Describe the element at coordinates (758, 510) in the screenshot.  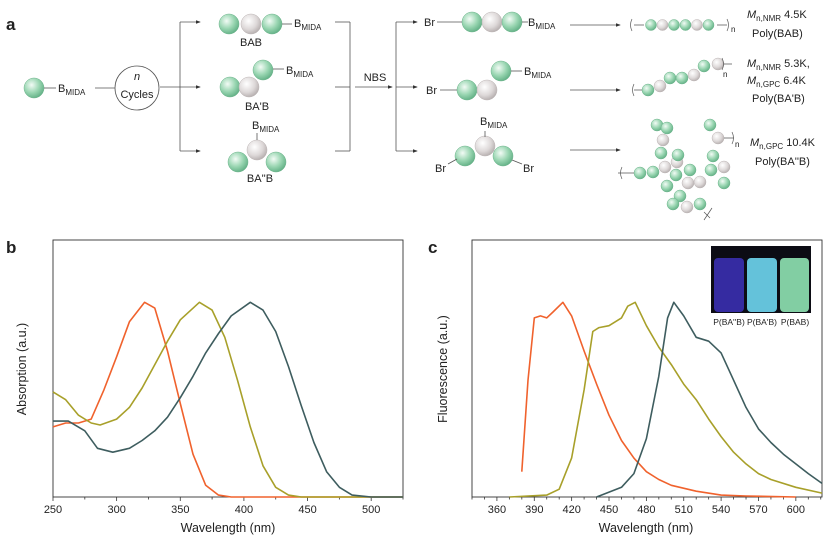
I see `x-tick-label: 570` at that location.